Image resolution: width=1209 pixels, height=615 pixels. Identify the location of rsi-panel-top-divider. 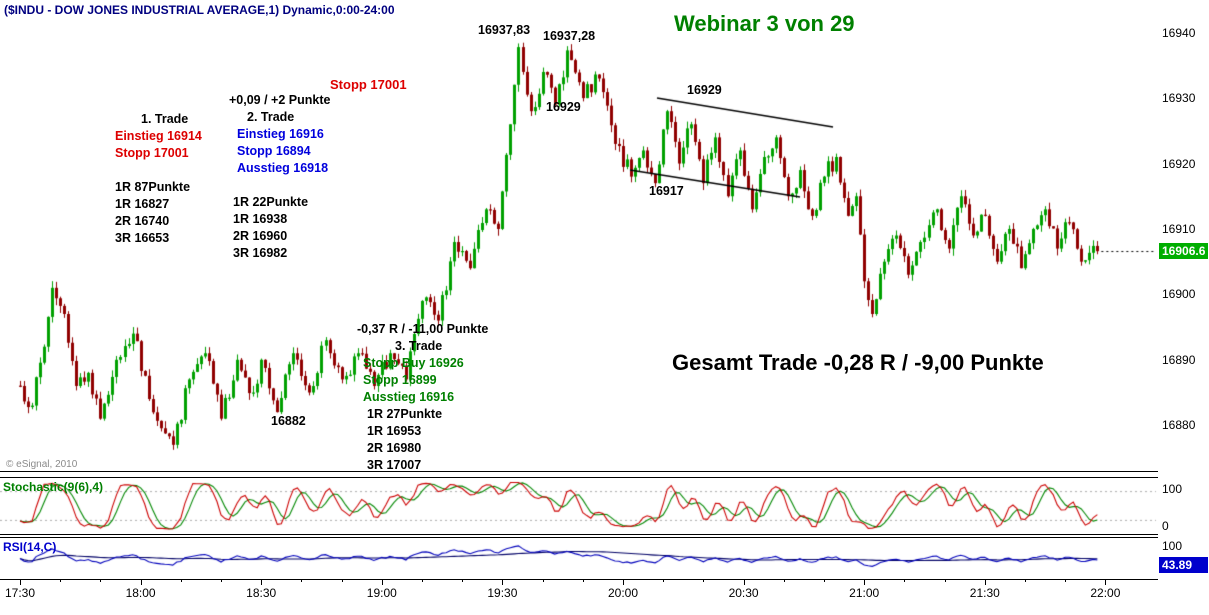
(604, 537).